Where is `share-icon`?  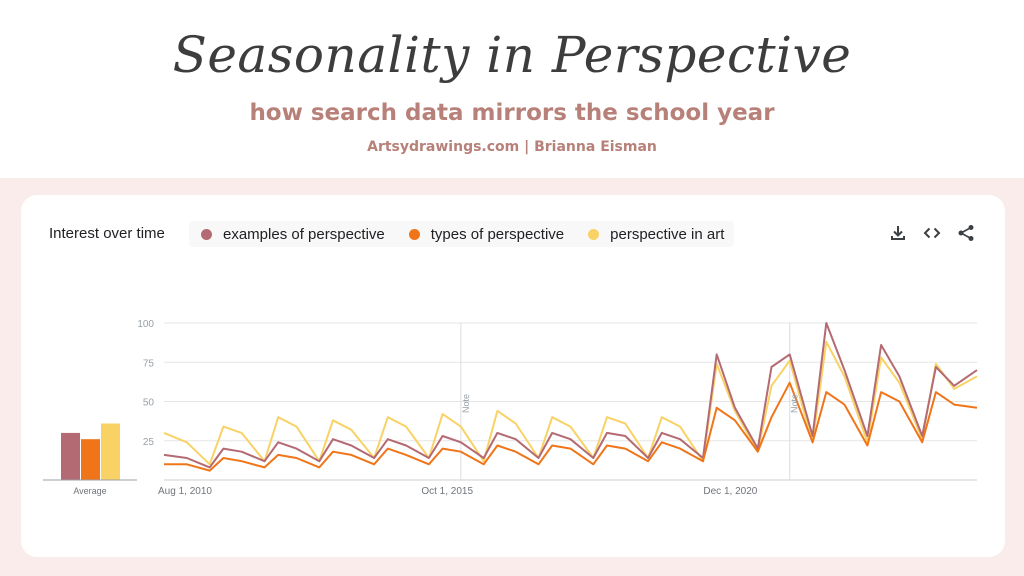 share-icon is located at coordinates (966, 233).